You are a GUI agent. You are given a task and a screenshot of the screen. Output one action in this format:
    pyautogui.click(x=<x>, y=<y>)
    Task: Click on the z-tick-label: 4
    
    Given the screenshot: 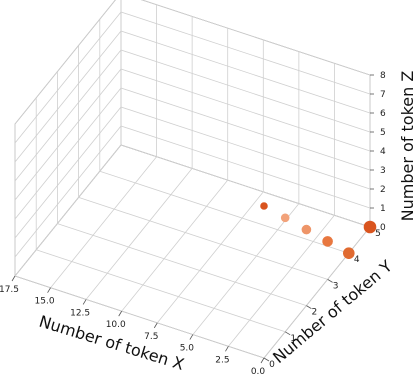 What is the action you would take?
    pyautogui.click(x=383, y=152)
    